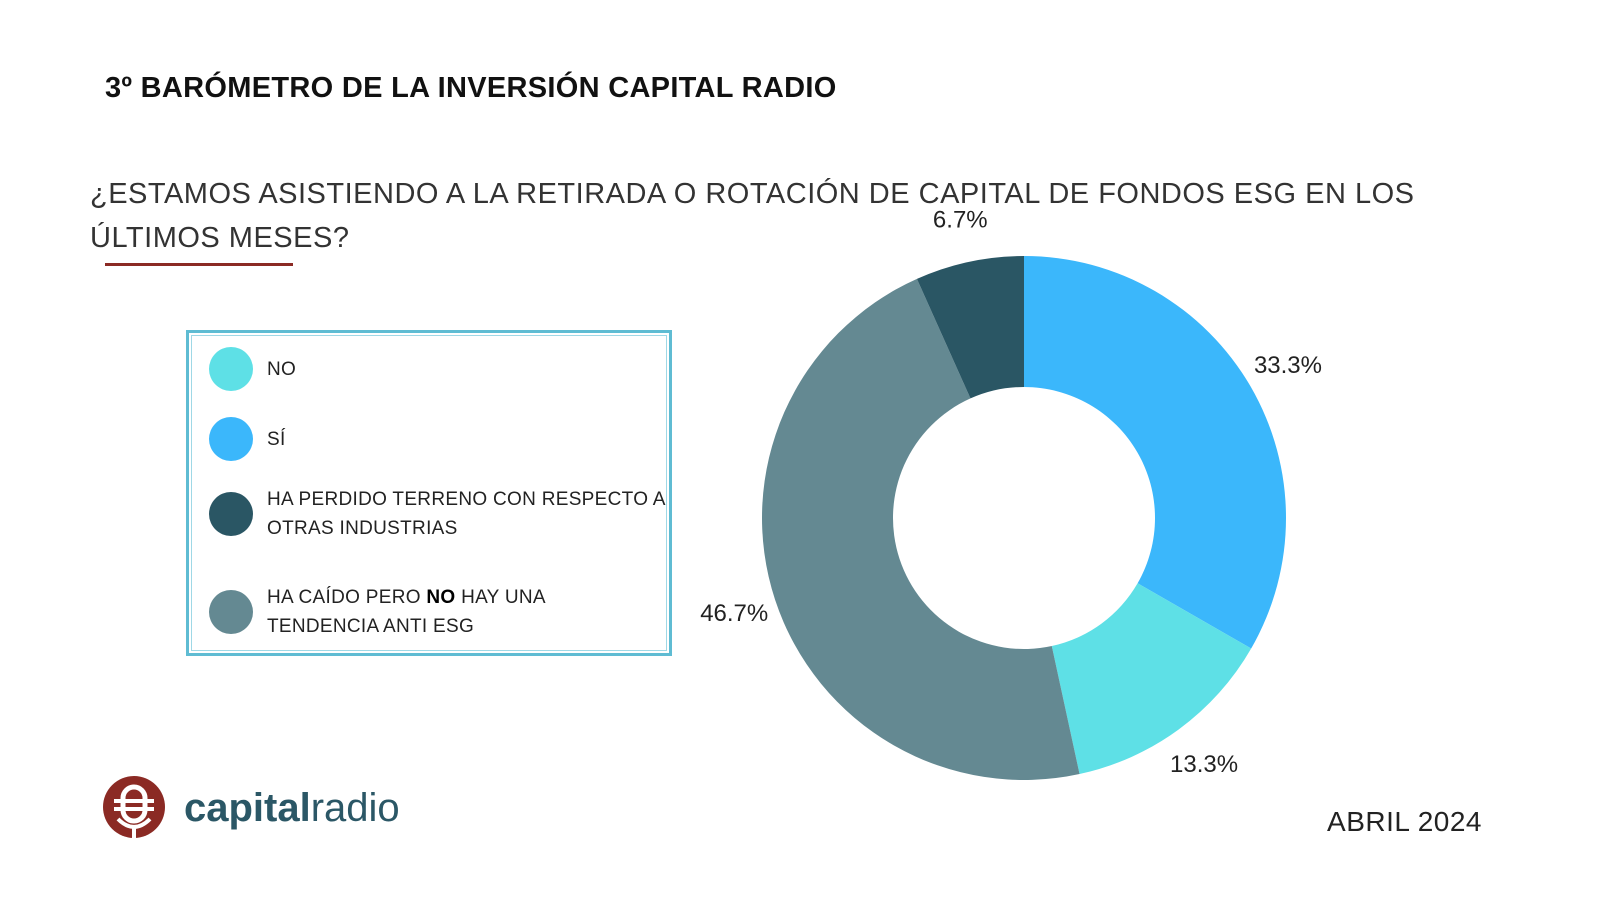 The height and width of the screenshot is (900, 1600). Describe the element at coordinates (406, 612) in the screenshot. I see `legend-label-part: HAY UNA TENDENCIA ANTI ESG` at that location.